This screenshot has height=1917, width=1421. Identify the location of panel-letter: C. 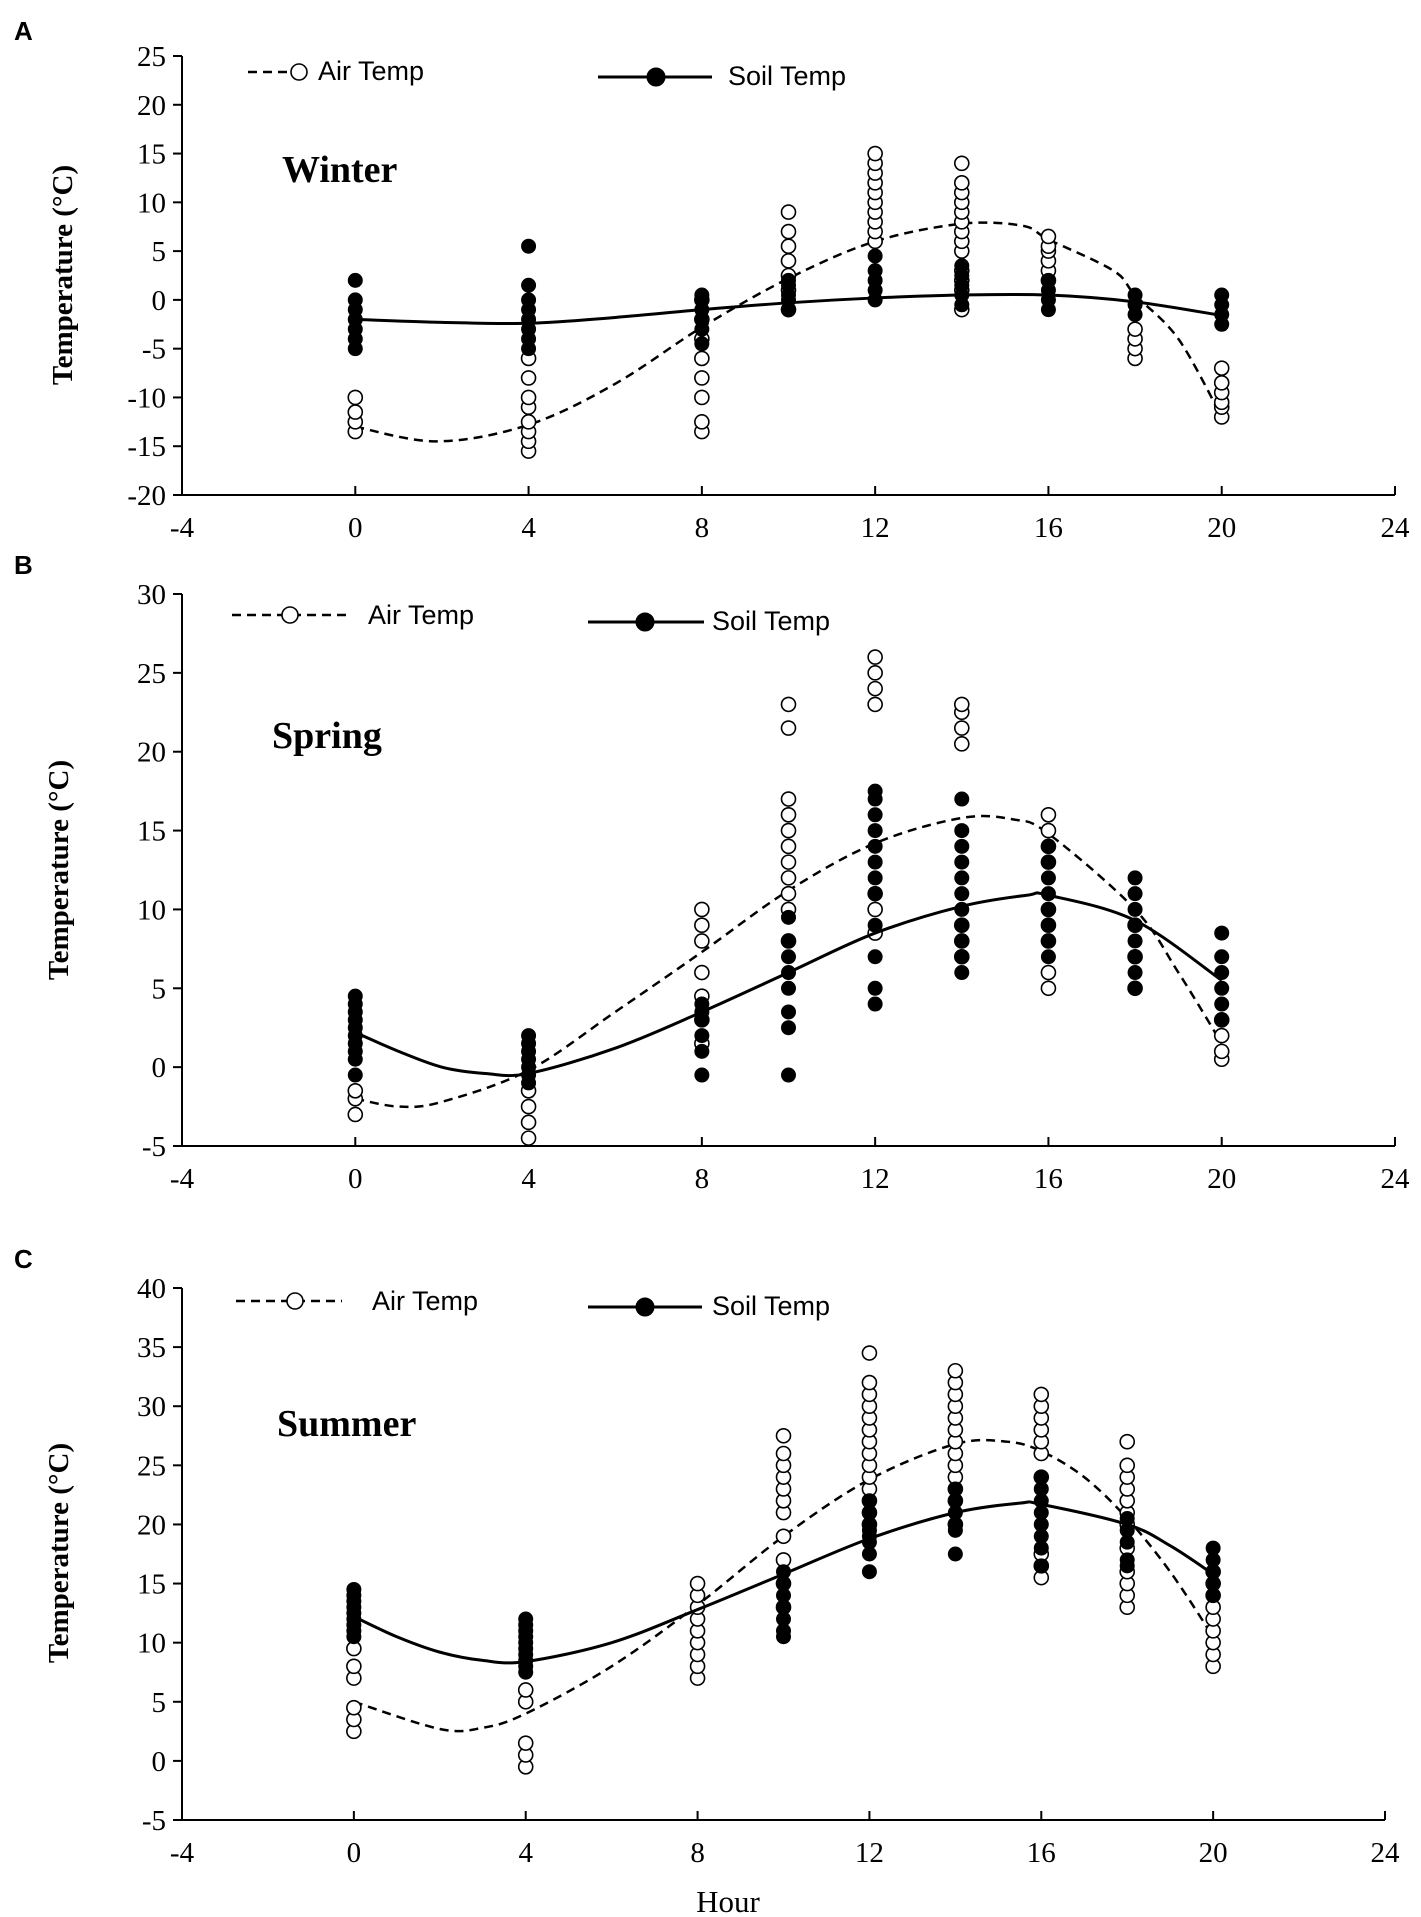
(23, 1259).